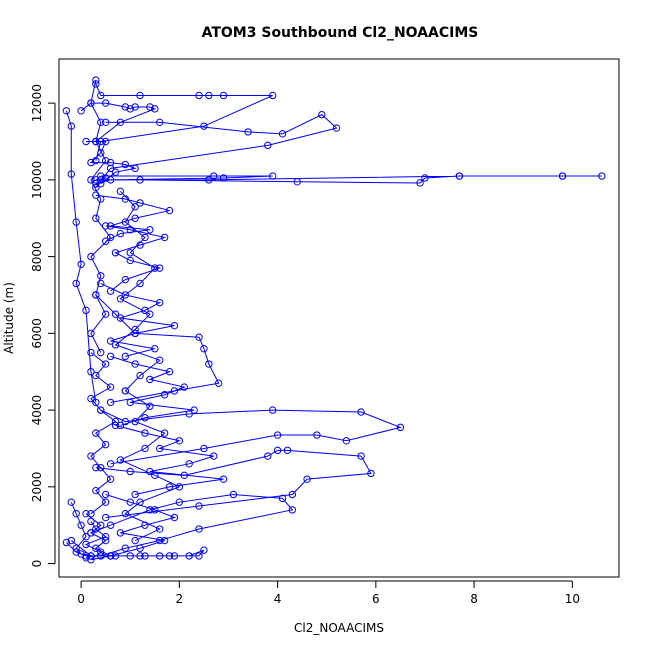  I want to click on series-profile-core-d, so click(137, 291).